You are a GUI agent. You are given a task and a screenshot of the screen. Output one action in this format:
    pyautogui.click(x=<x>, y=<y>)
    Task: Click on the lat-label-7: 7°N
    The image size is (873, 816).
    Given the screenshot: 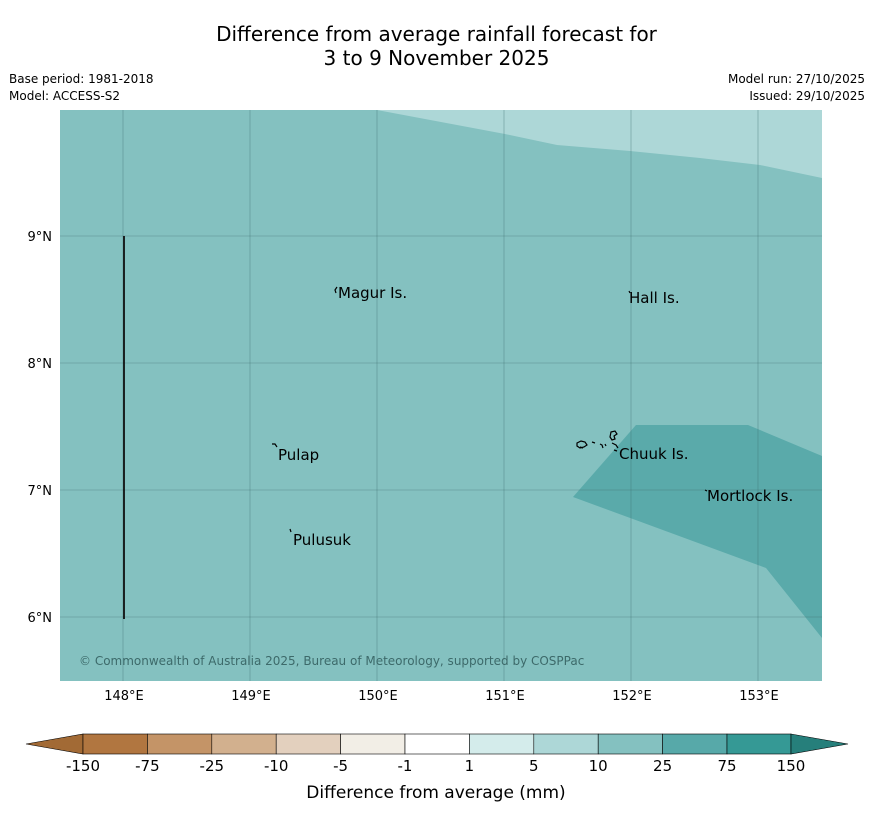 What is the action you would take?
    pyautogui.click(x=40, y=491)
    